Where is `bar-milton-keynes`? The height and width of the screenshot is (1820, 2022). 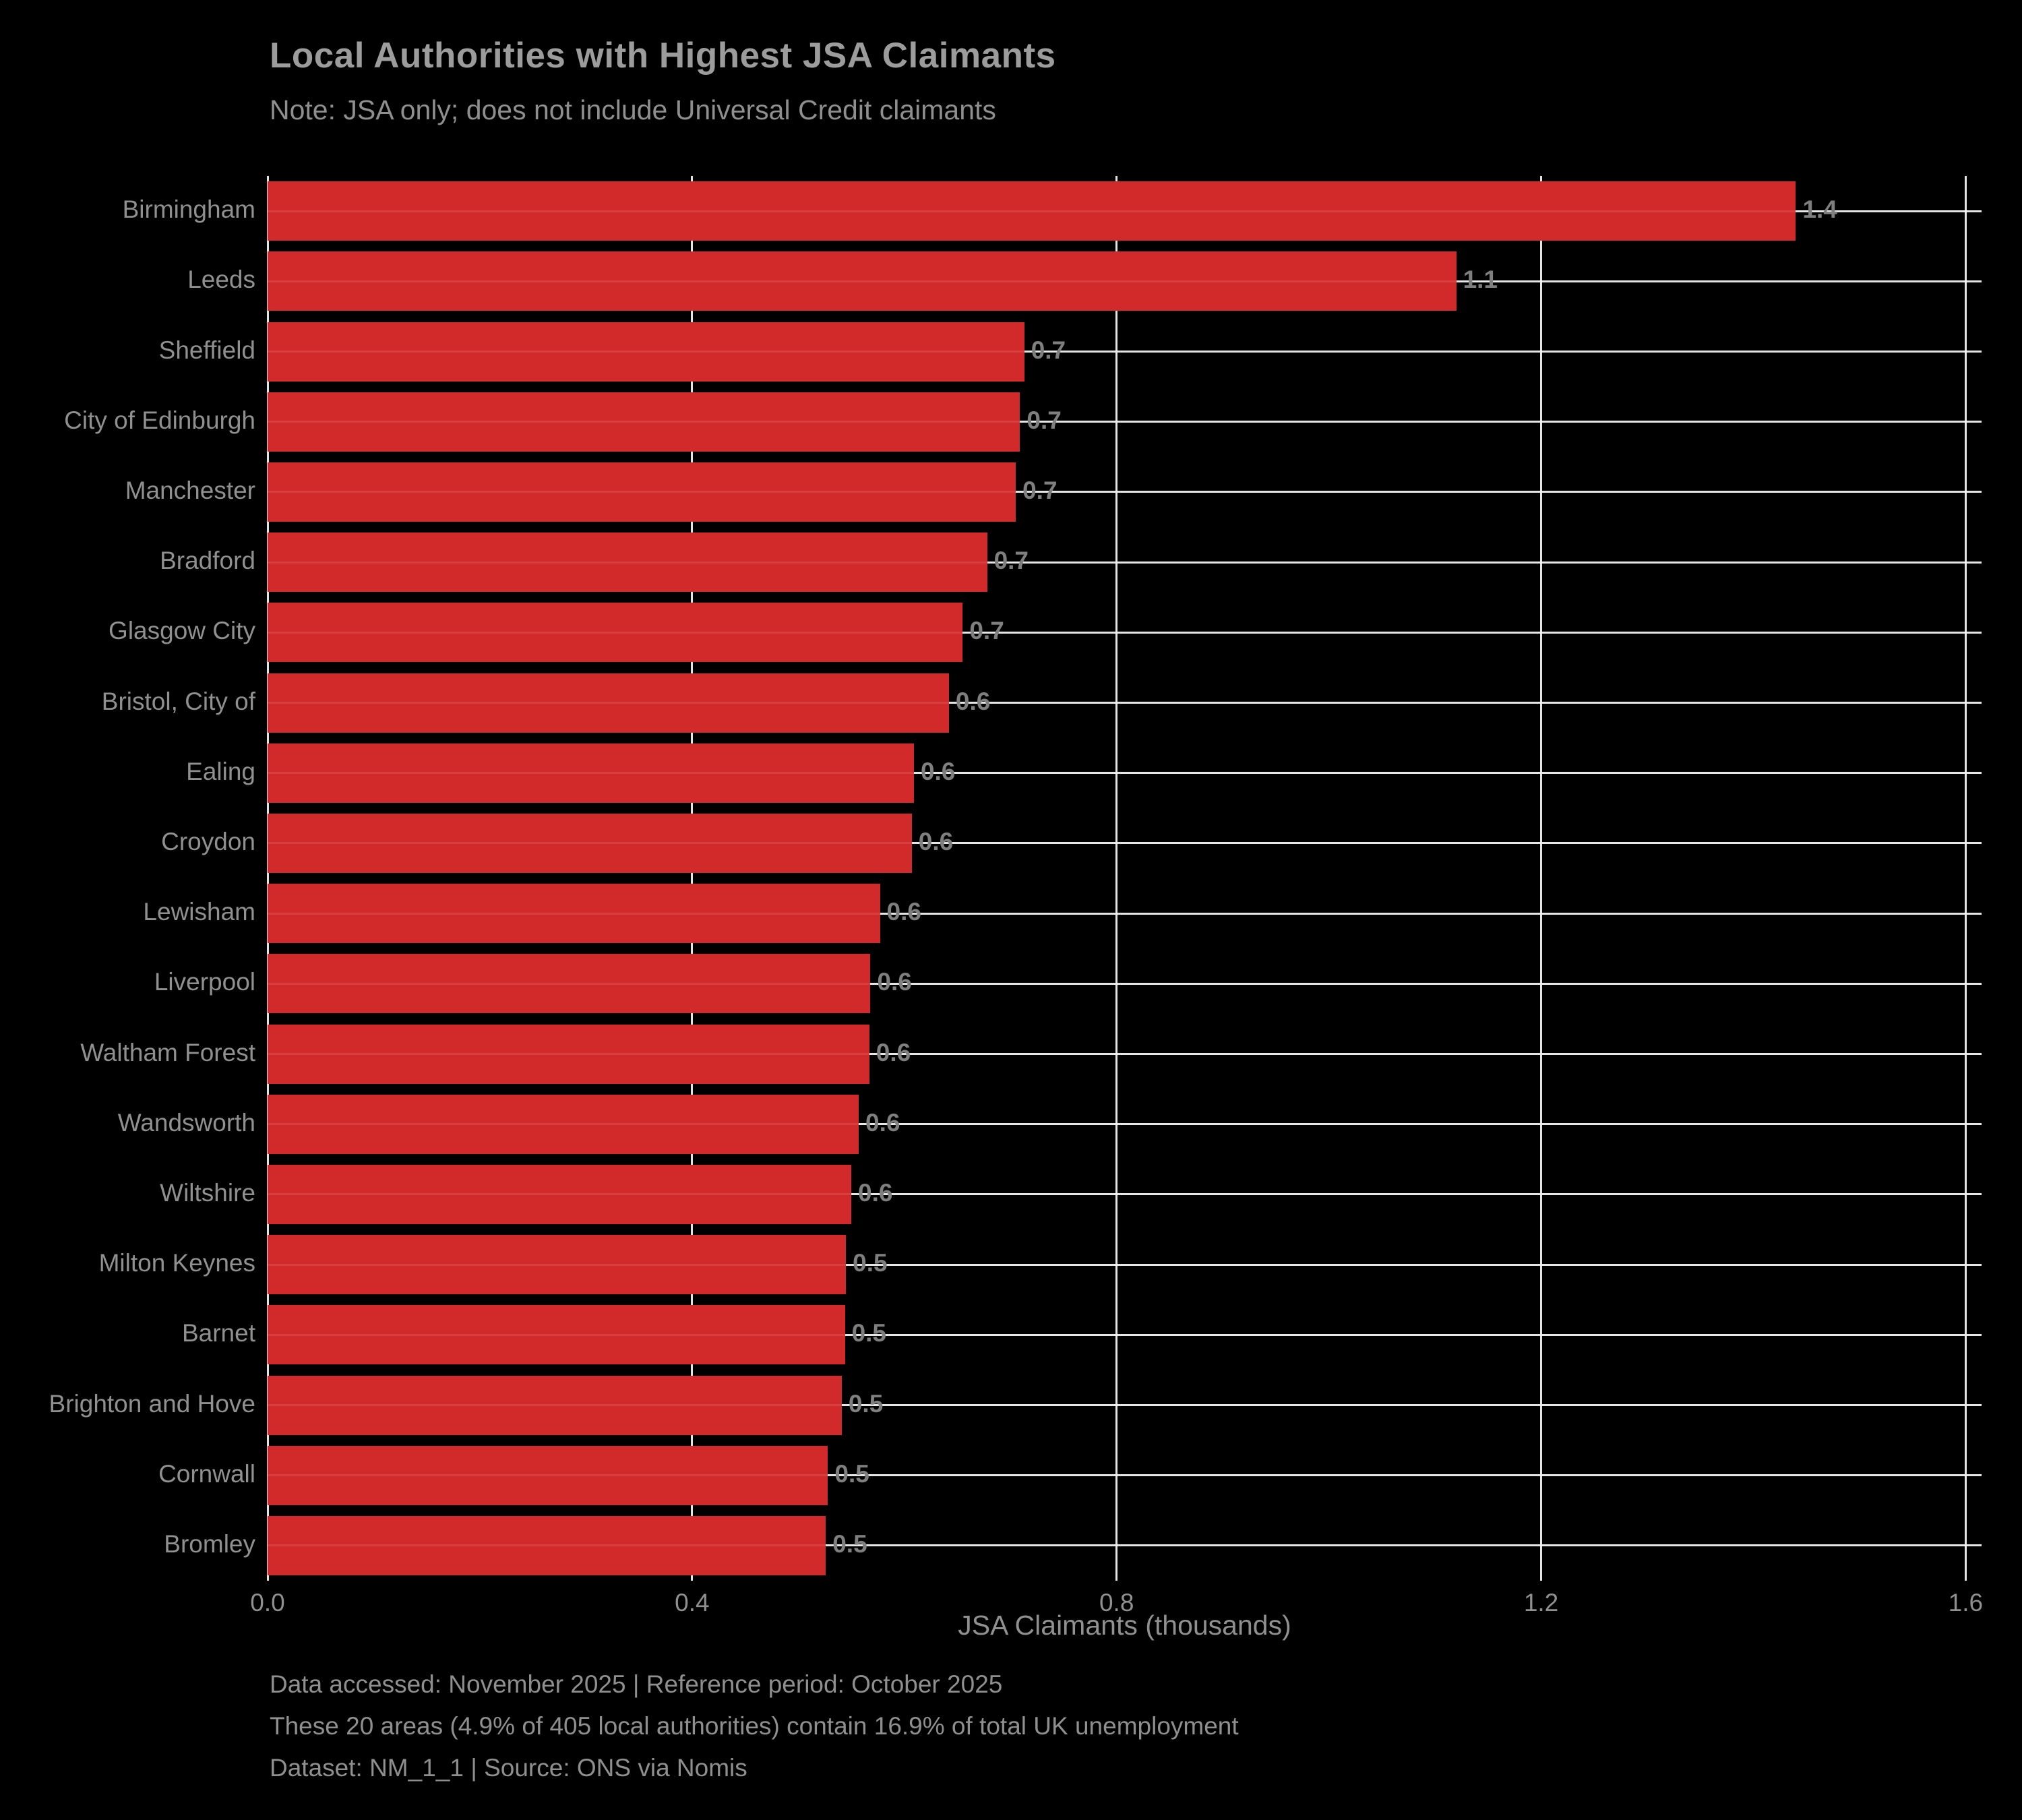
bar-milton-keynes is located at coordinates (557, 1265).